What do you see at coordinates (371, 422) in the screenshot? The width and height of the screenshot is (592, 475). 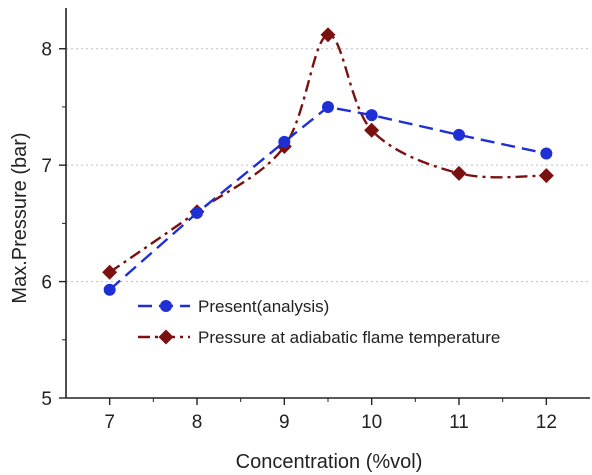 I see `x-tick-label: 10` at bounding box center [371, 422].